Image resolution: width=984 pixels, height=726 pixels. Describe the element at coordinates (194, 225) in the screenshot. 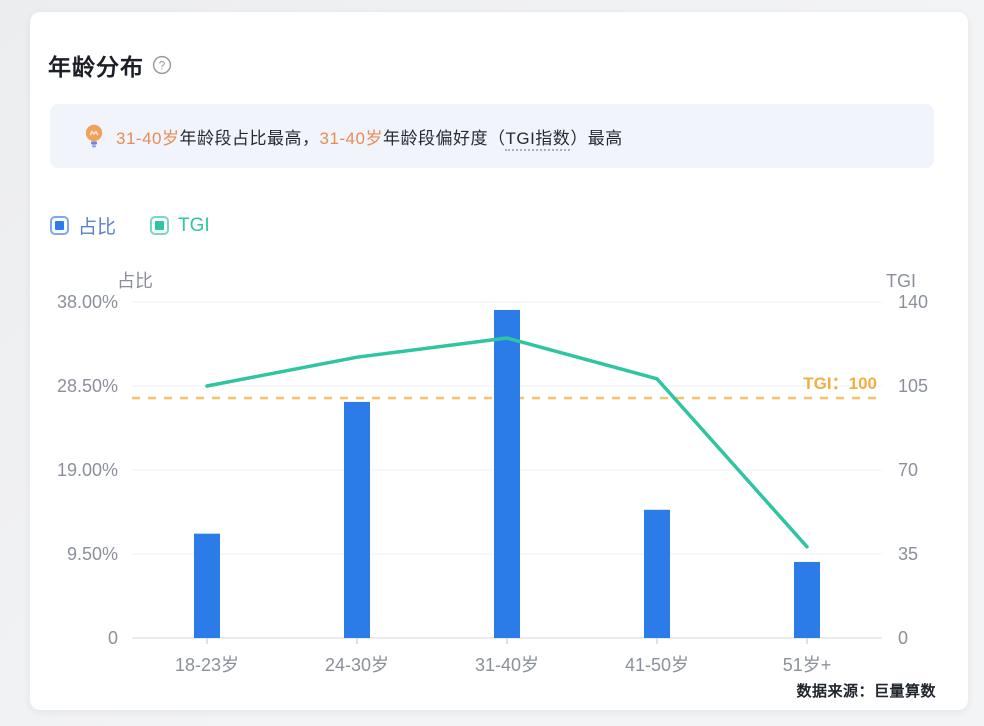

I see `legend-label-tgi: TGI` at that location.